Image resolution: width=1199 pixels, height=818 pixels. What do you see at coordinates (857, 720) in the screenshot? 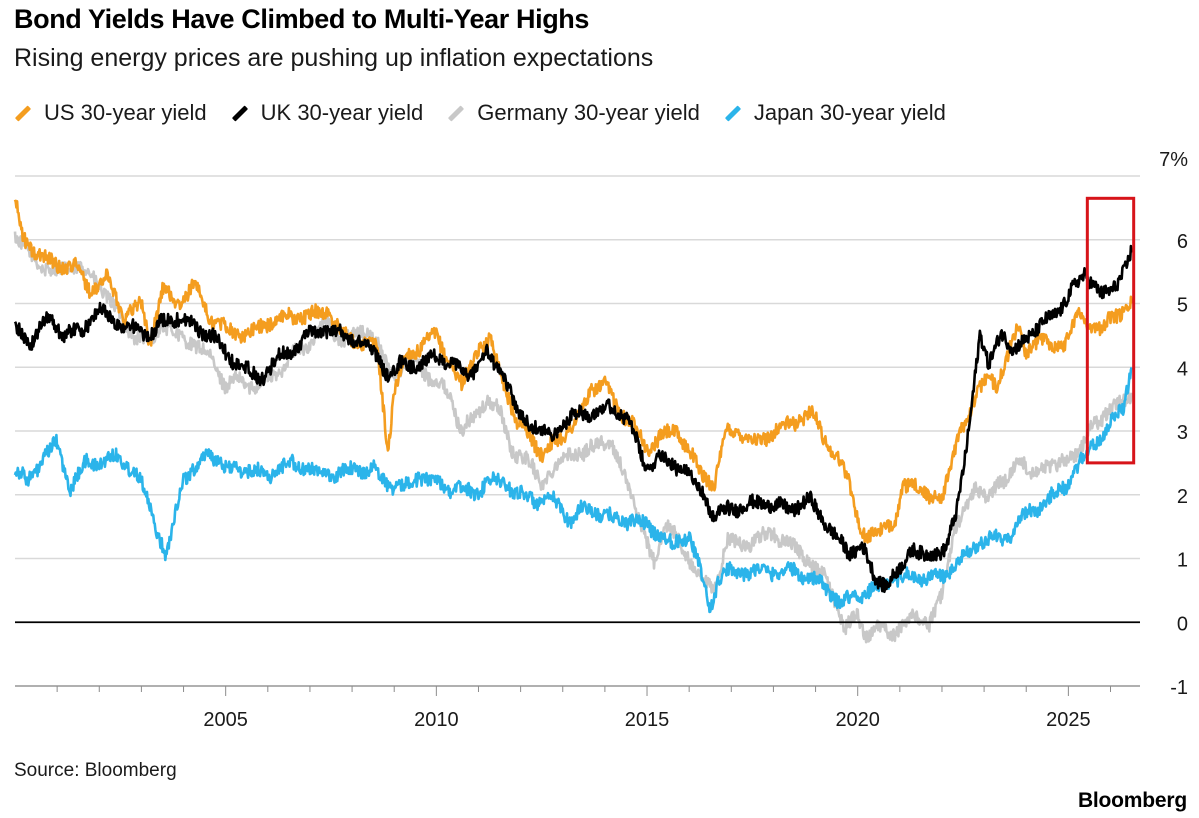
I see `x-tick-label: 2020` at bounding box center [857, 720].